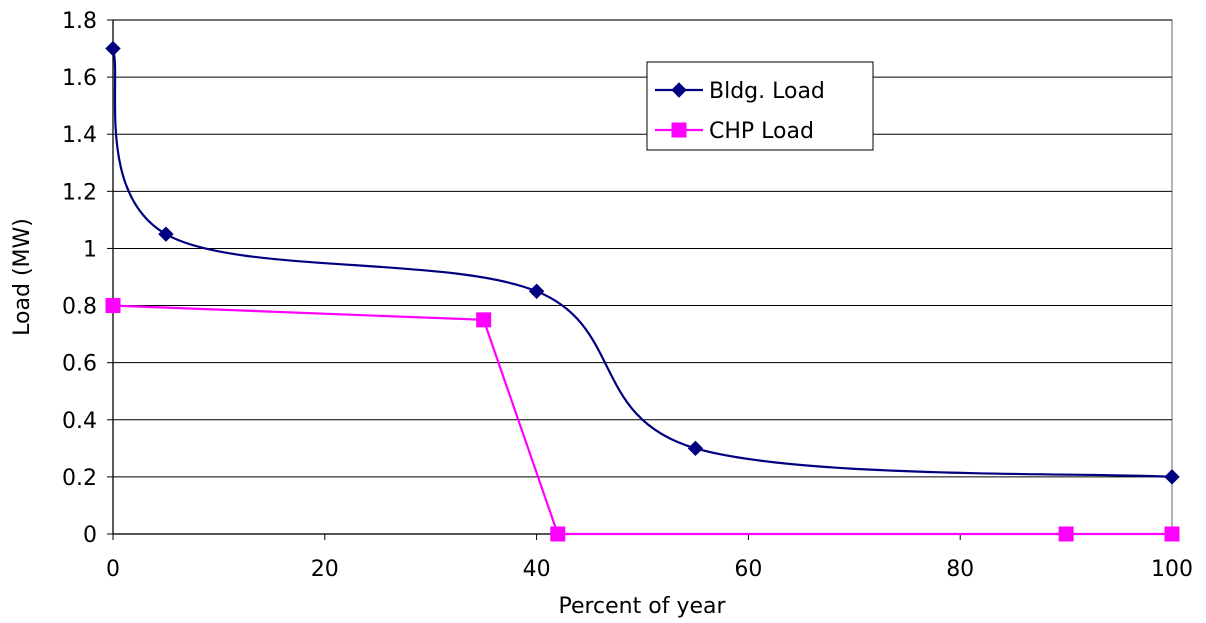  What do you see at coordinates (79, 421) in the screenshot?
I see `y-tick-label: 0.4` at bounding box center [79, 421].